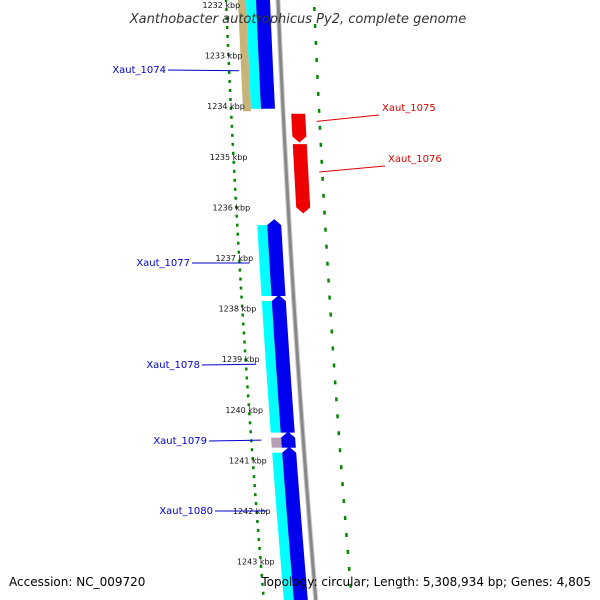  Describe the element at coordinates (276, 257) in the screenshot. I see `xaut-1077-arrow` at that location.